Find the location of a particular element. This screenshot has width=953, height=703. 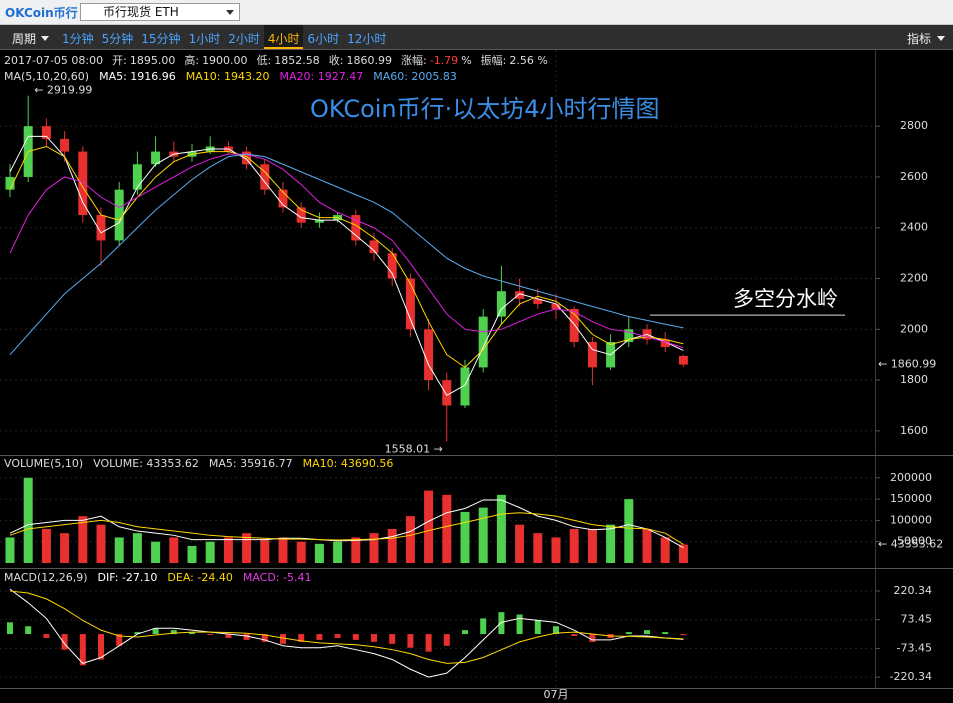

legend-text: -1.79 is located at coordinates (444, 60).